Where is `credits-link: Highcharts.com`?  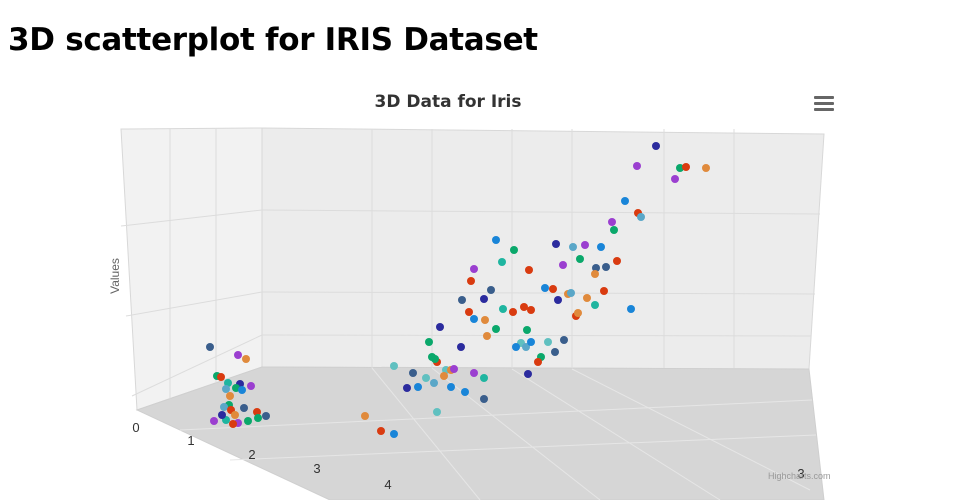 credits-link: Highcharts.com is located at coordinates (799, 476).